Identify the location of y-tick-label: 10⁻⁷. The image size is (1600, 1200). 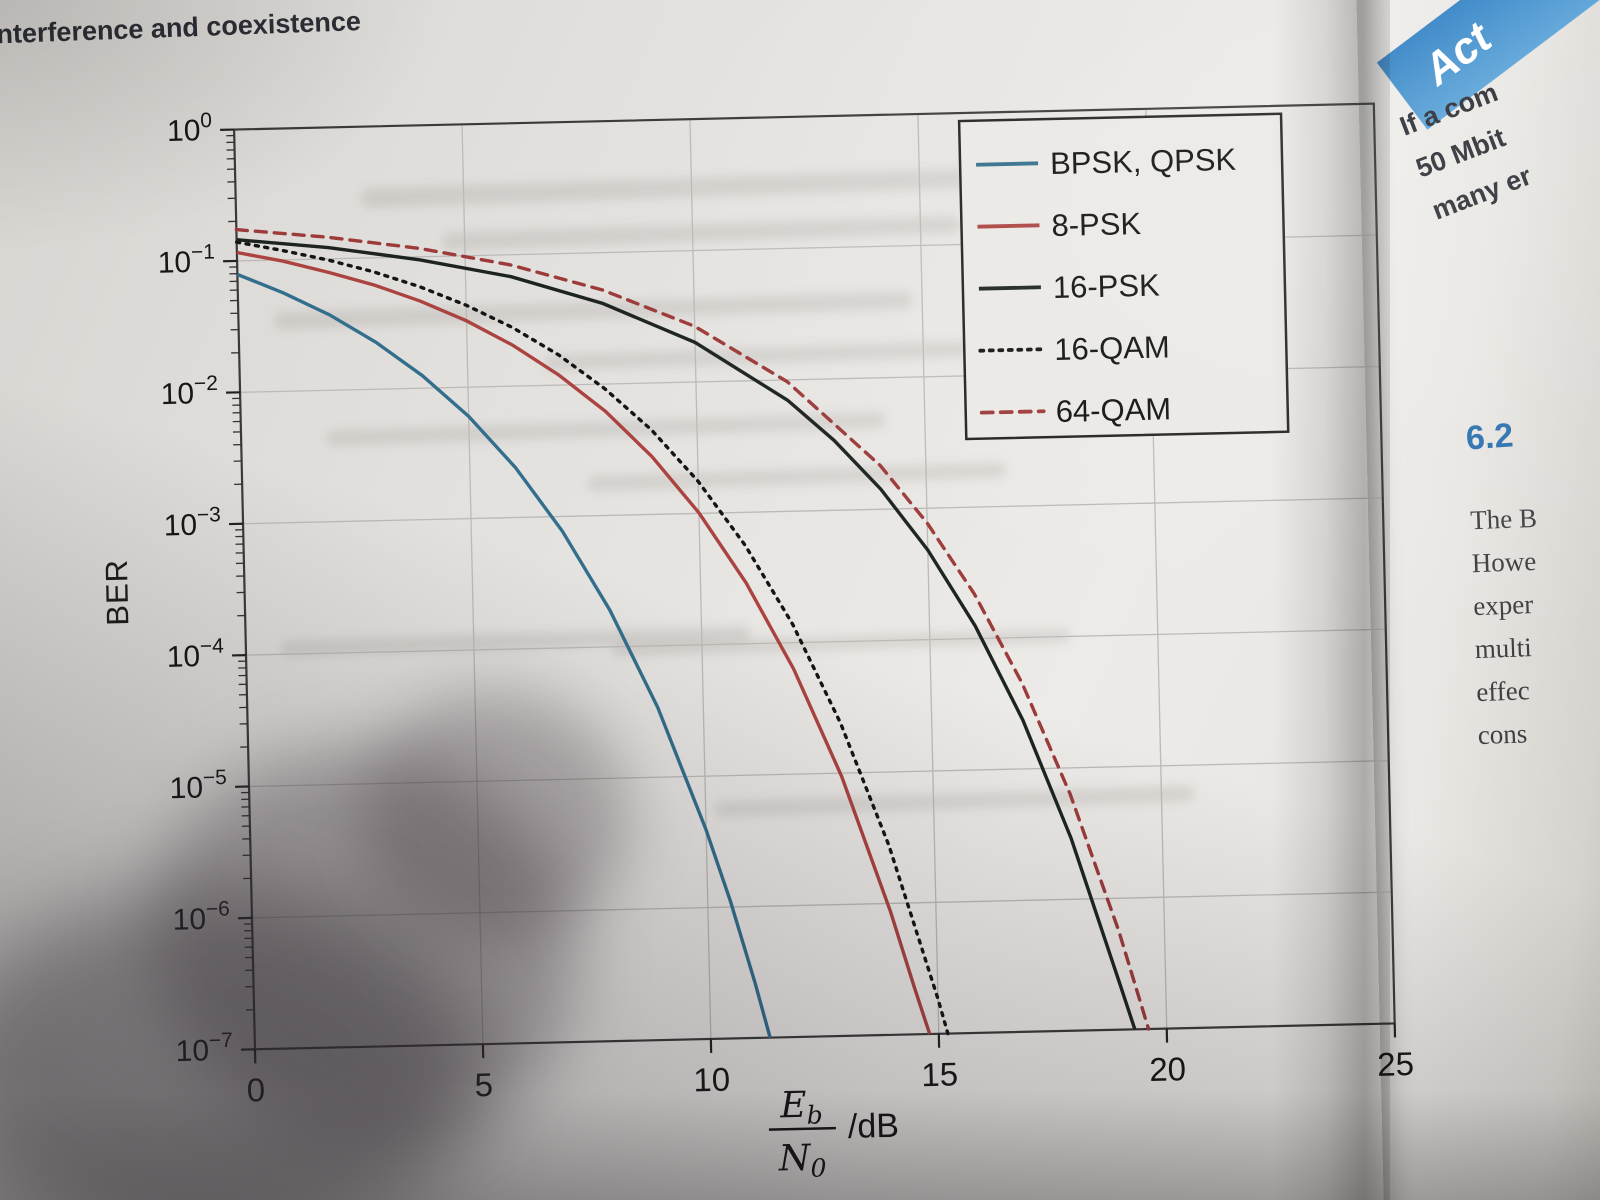
(204, 1048).